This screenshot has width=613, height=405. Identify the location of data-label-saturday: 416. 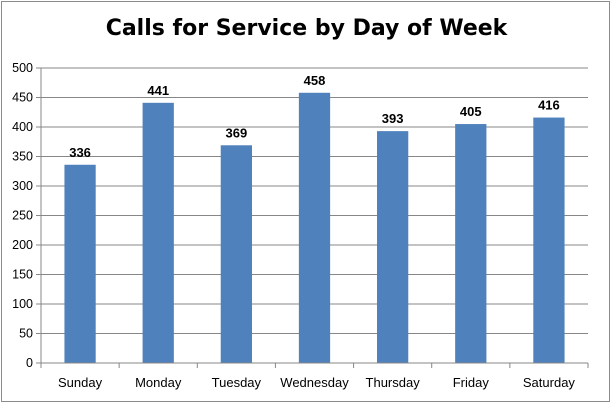
(549, 105).